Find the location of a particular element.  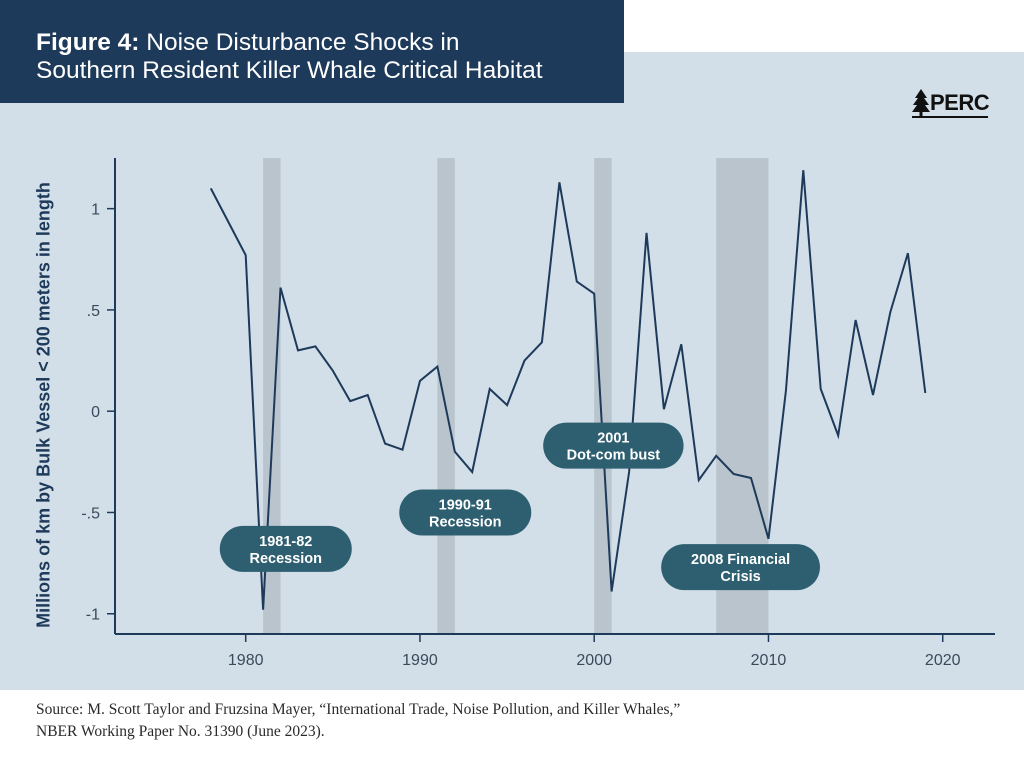

y-tick-label: 1 is located at coordinates (95, 210).